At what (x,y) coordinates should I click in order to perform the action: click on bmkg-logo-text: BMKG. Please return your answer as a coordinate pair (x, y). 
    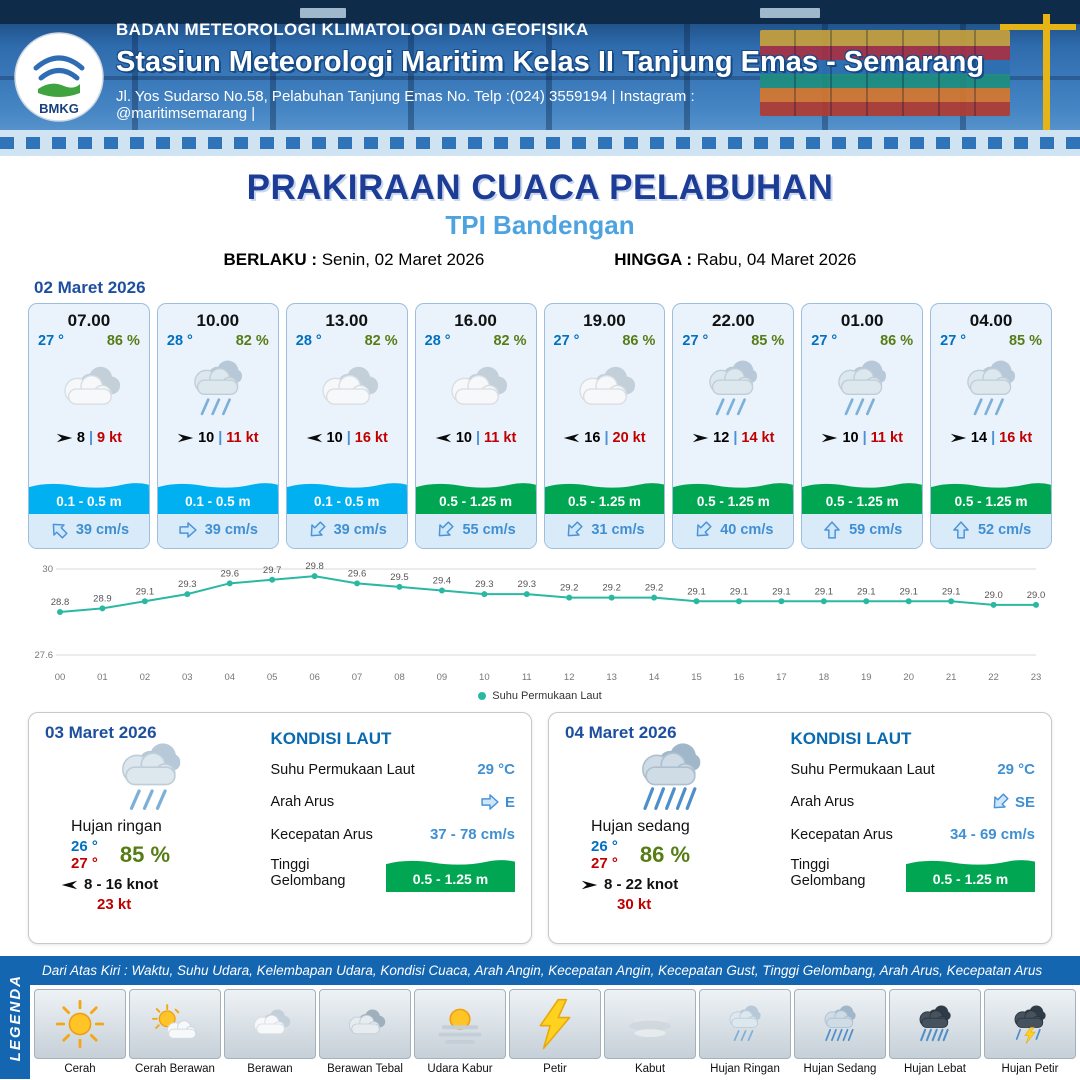
    Looking at the image, I should click on (59, 108).